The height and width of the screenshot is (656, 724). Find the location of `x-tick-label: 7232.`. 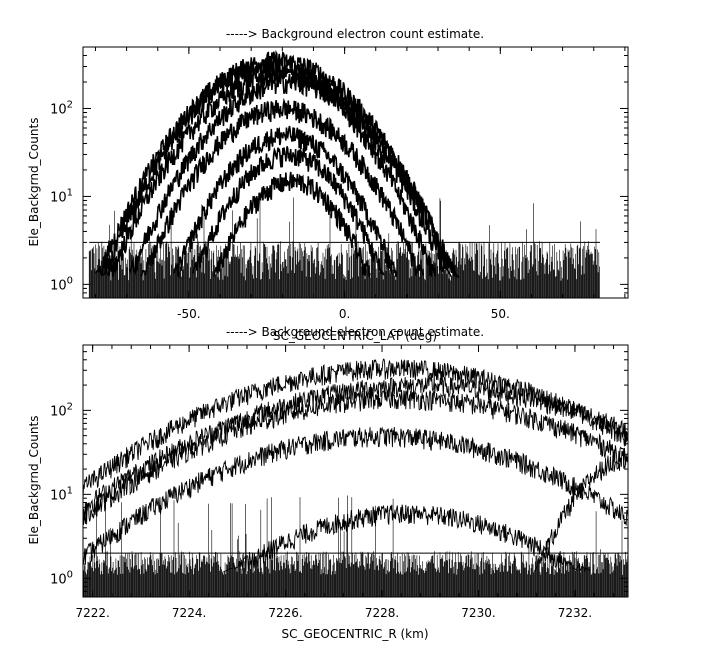

x-tick-label: 7232. is located at coordinates (575, 613).